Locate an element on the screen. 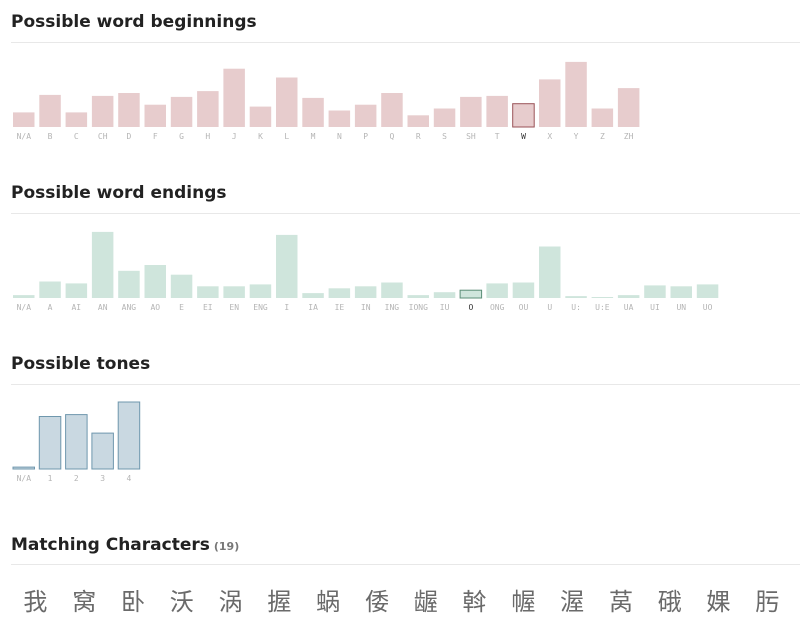 The height and width of the screenshot is (625, 800). character-item: 我 is located at coordinates (35, 602).